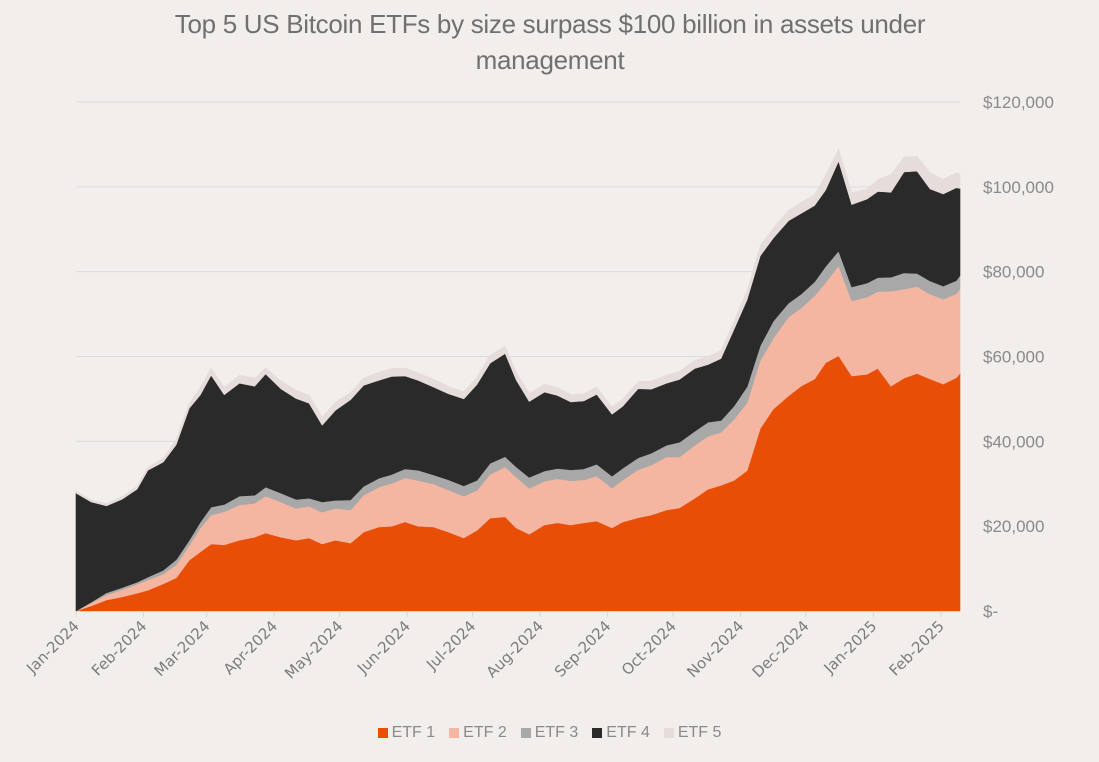 The image size is (1099, 762). What do you see at coordinates (1013, 272) in the screenshot?
I see `y-tick-label: $80,000` at bounding box center [1013, 272].